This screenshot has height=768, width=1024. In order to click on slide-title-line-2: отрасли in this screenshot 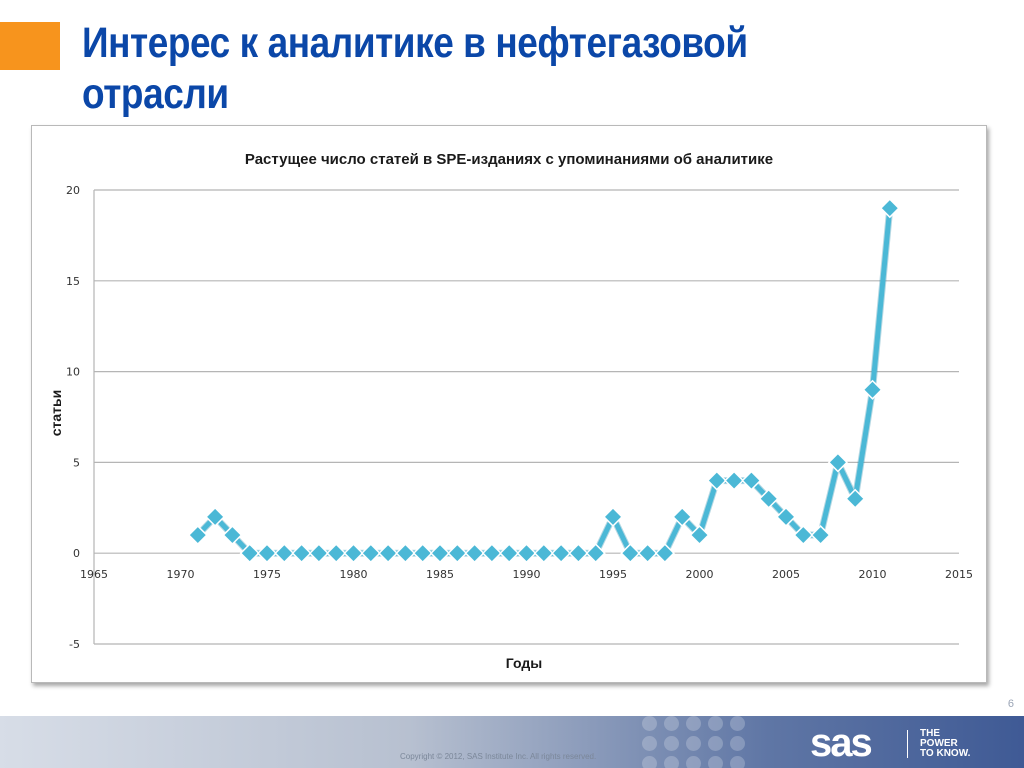, I will do `click(155, 94)`.